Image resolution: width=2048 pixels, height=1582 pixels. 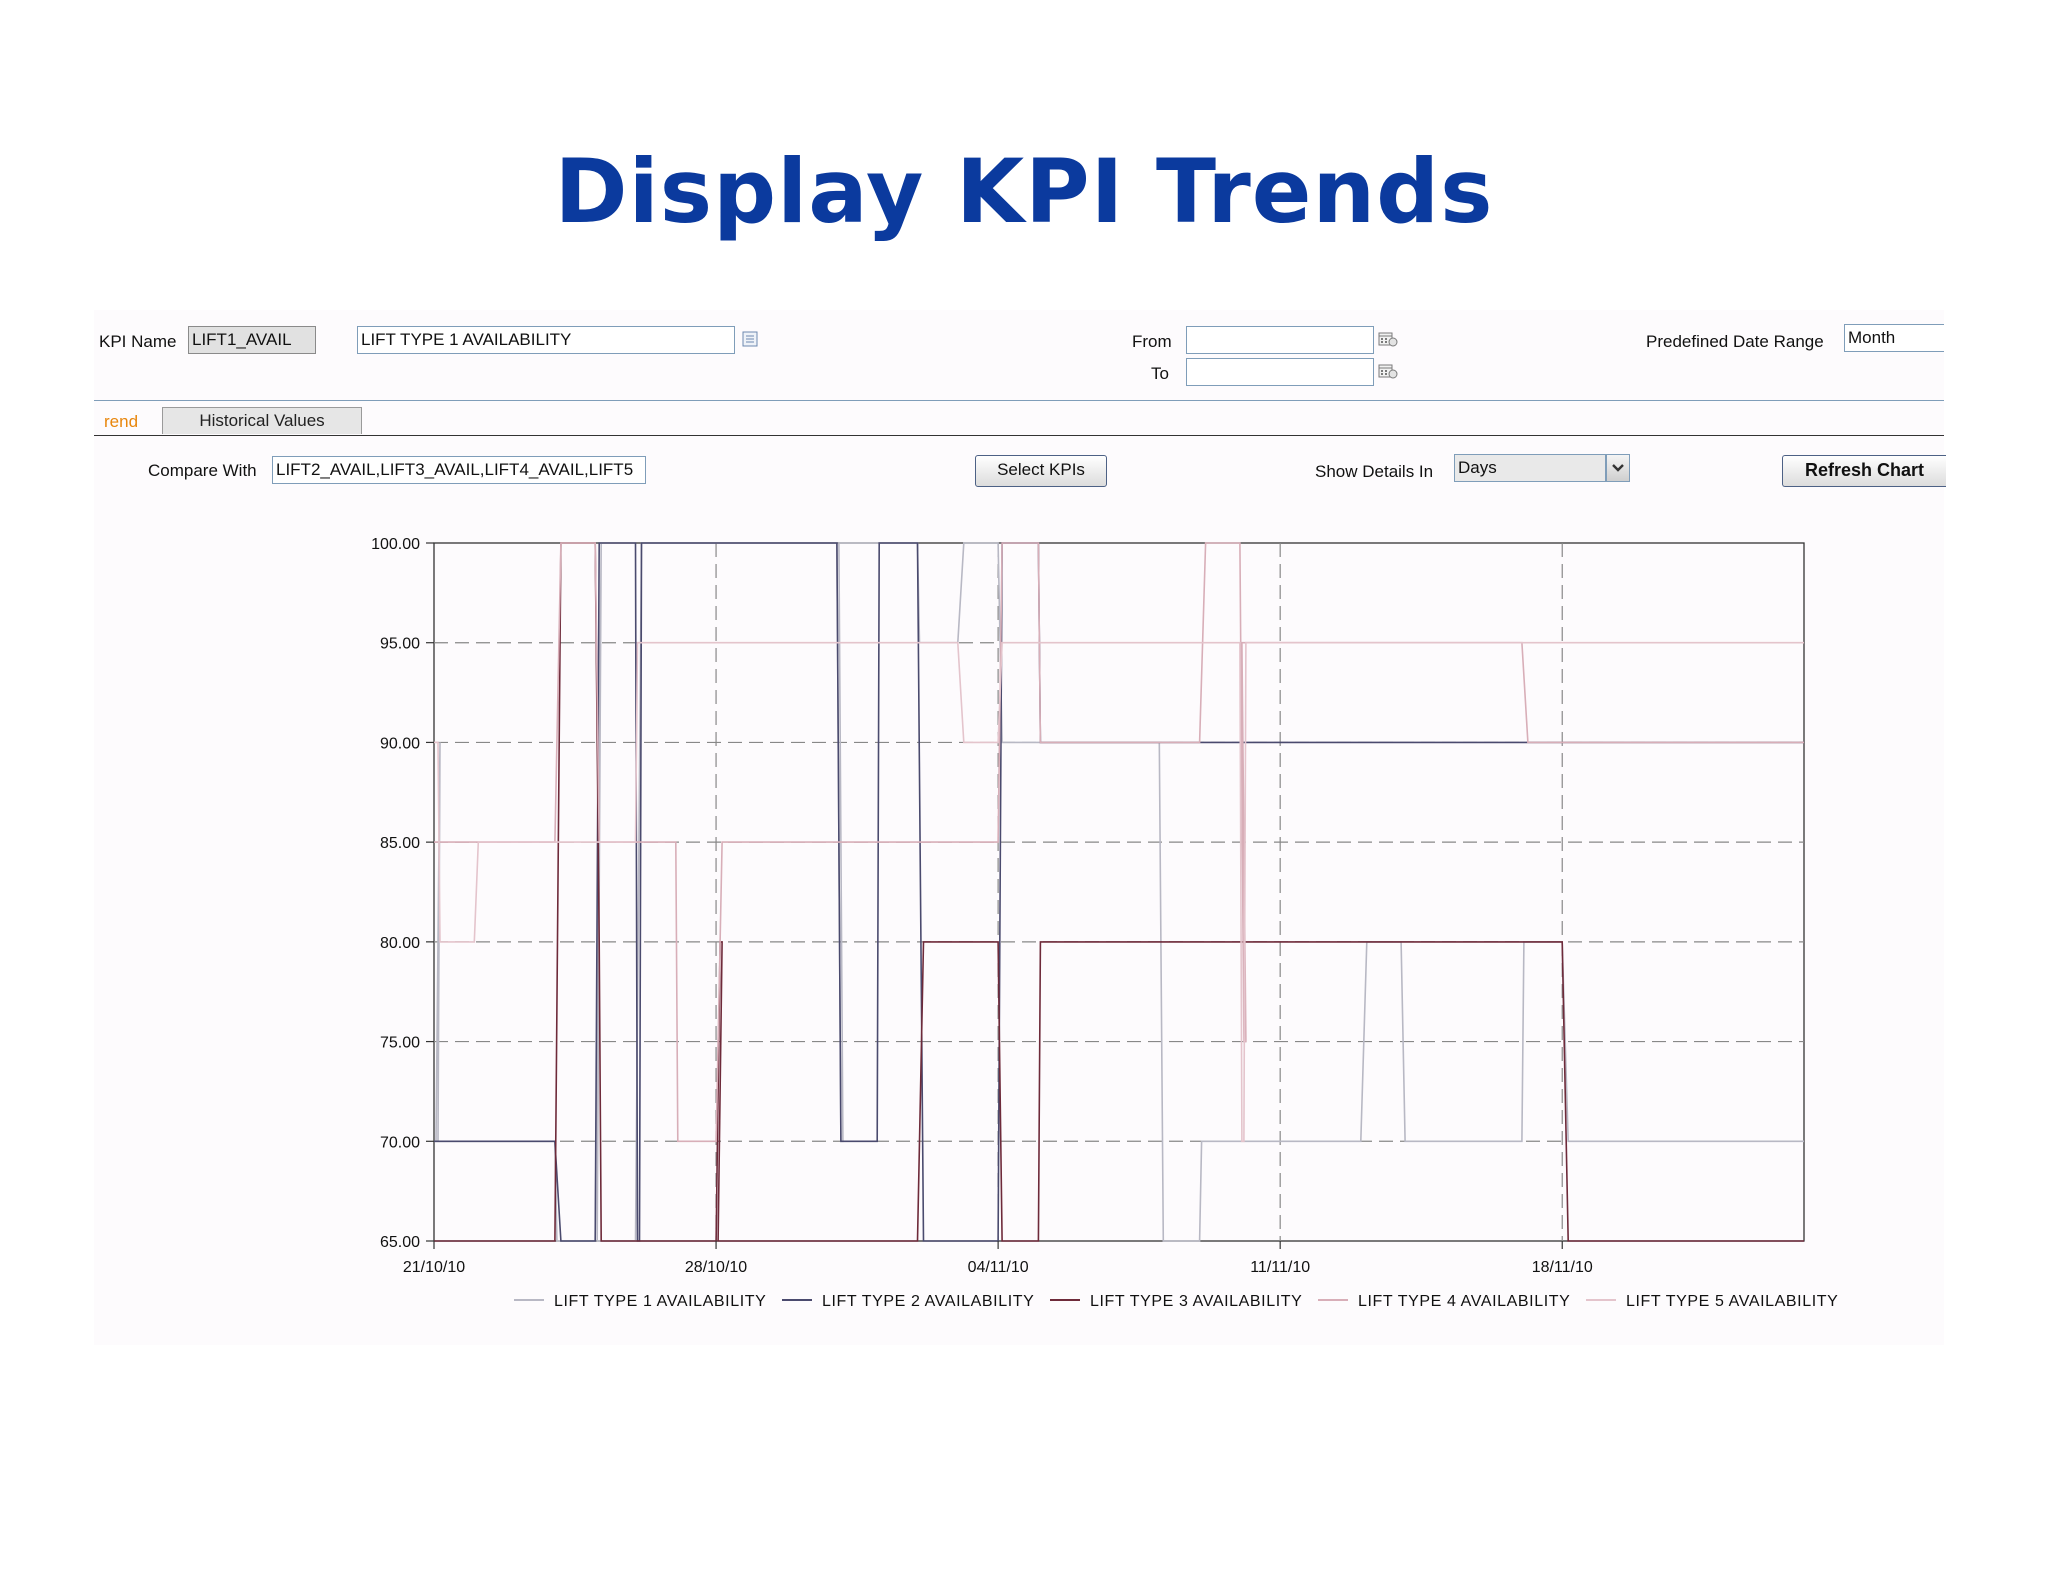 I want to click on y-tick-label: 85.00, so click(x=400, y=843).